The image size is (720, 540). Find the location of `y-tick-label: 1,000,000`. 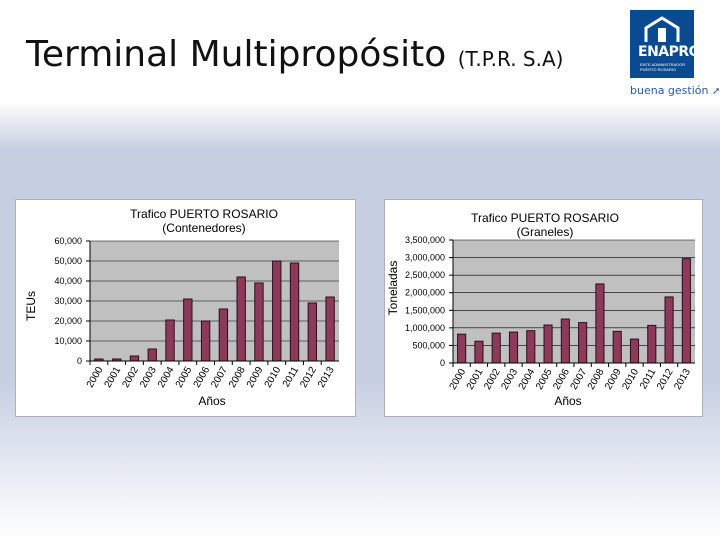

y-tick-label: 1,000,000 is located at coordinates (425, 328).